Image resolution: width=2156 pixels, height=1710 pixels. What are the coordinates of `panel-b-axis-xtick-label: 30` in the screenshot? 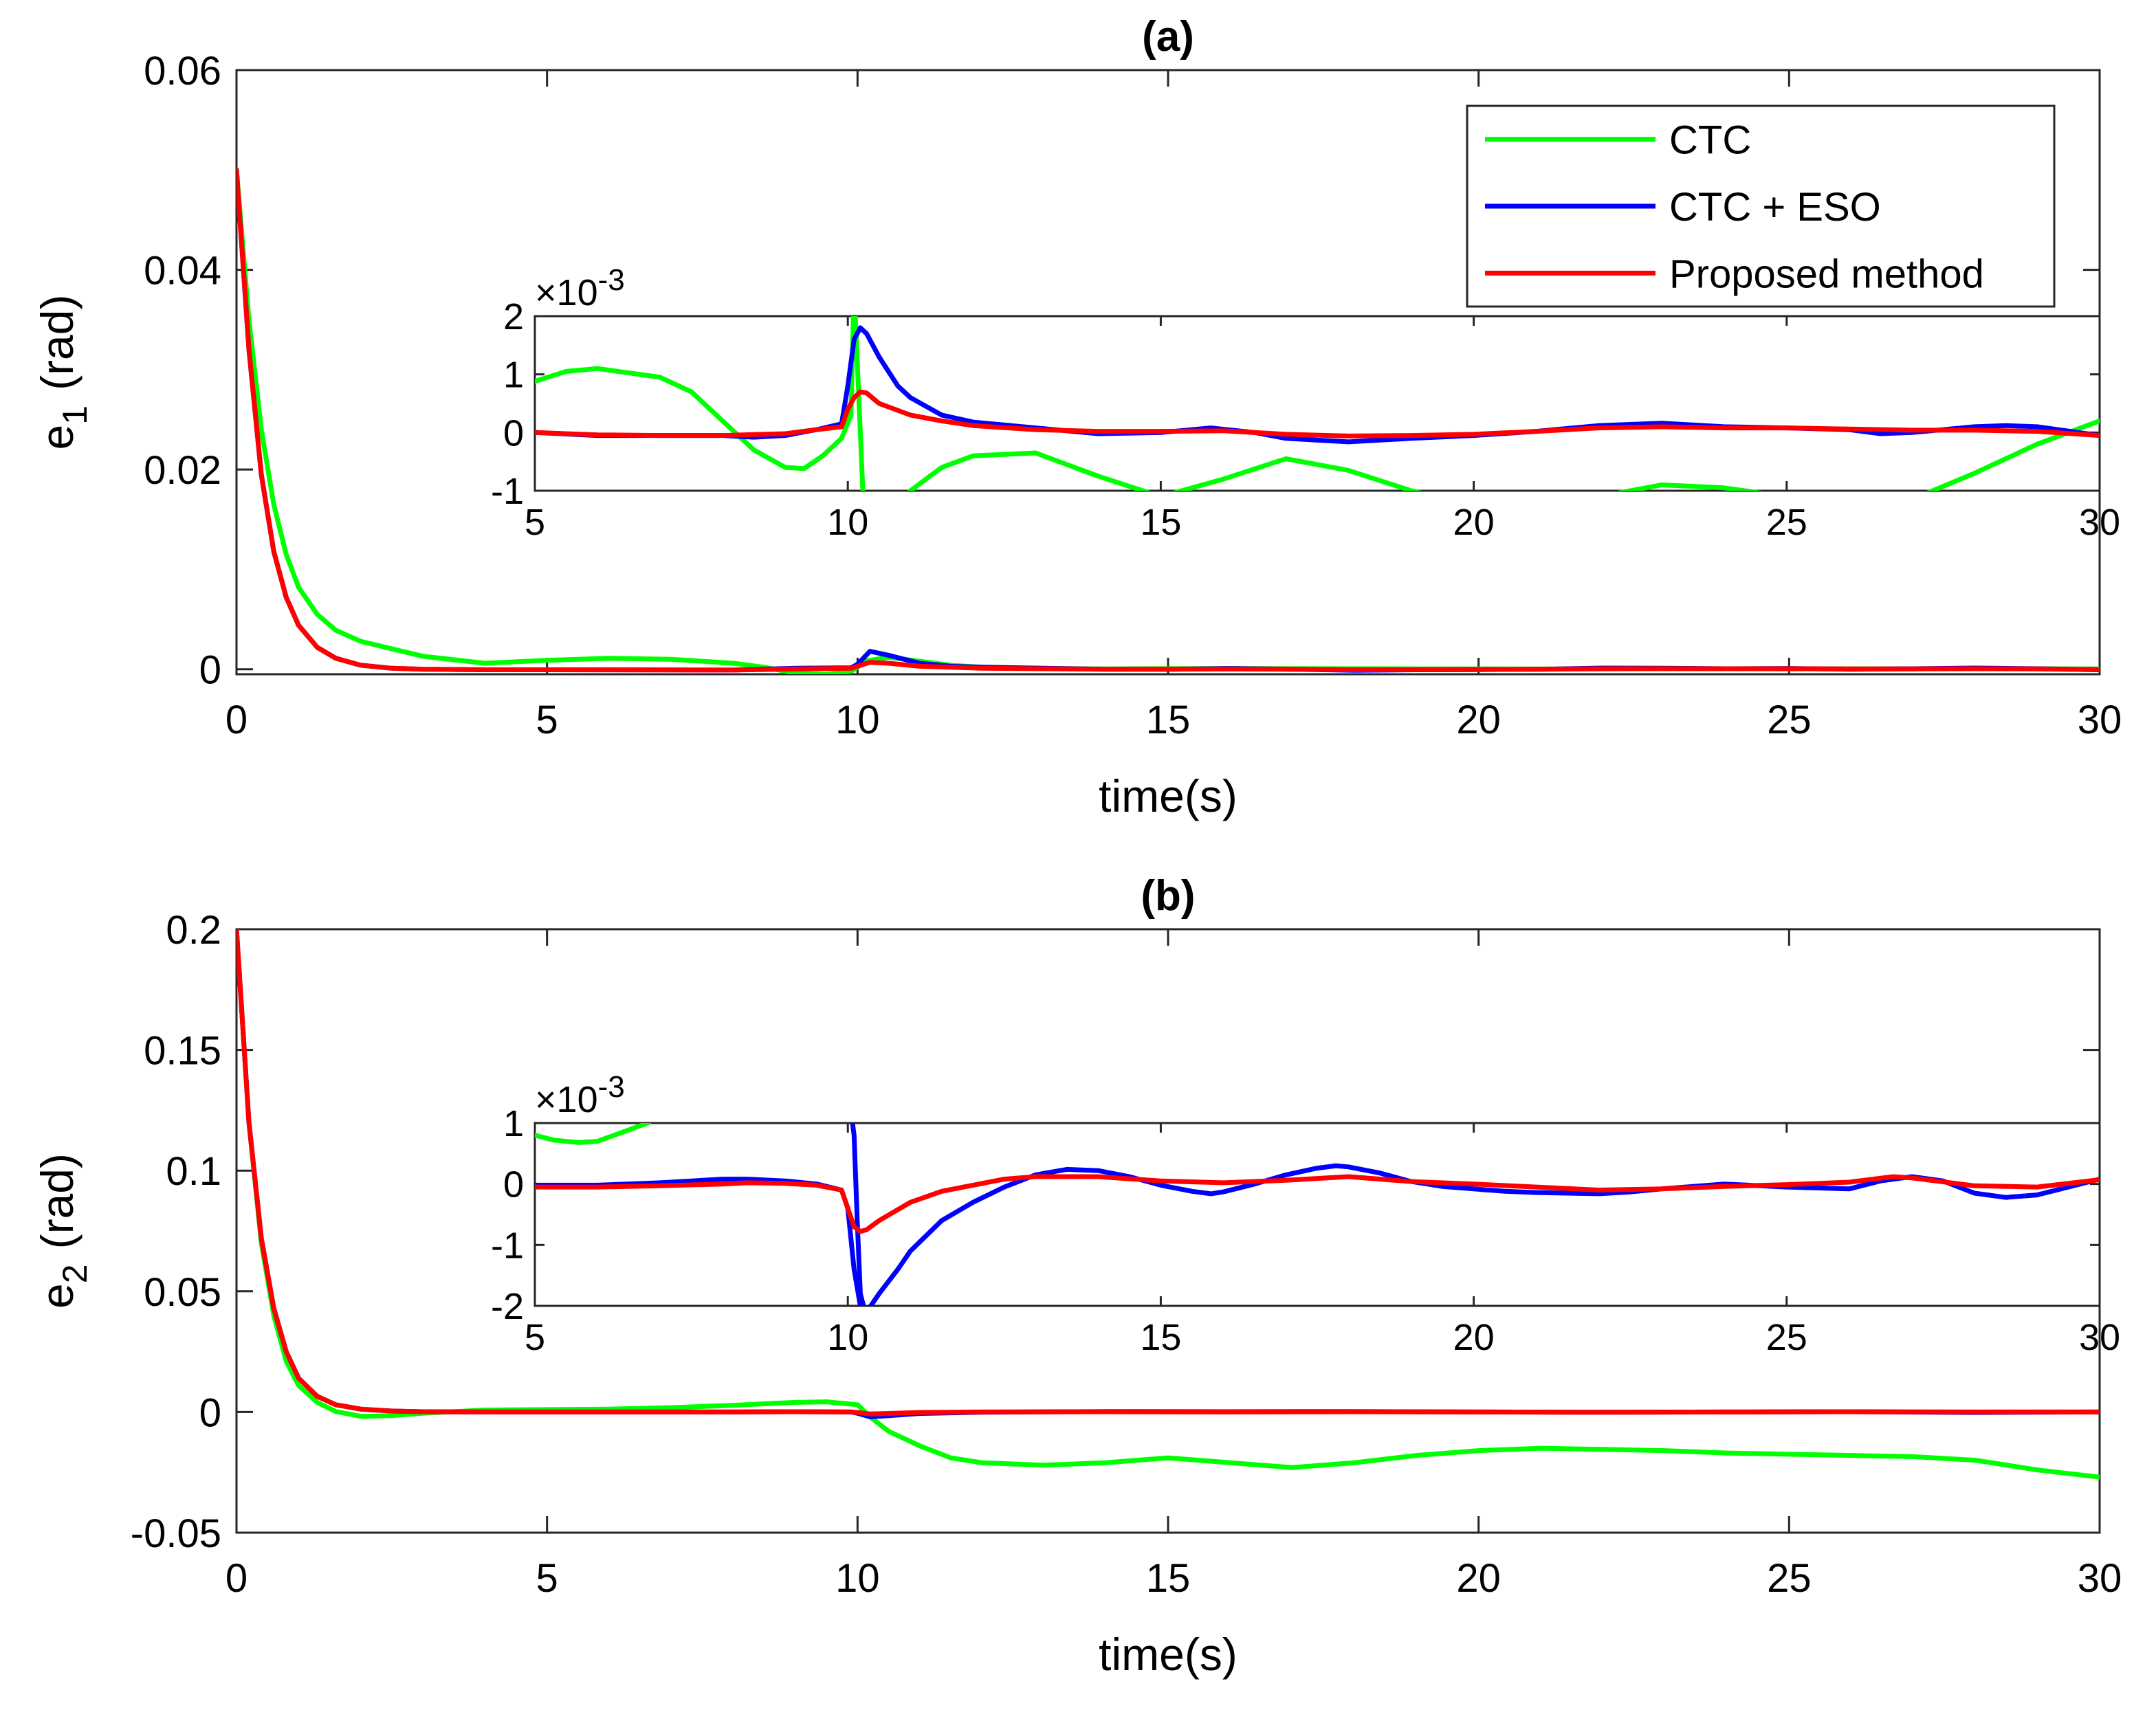 It's located at (2100, 1578).